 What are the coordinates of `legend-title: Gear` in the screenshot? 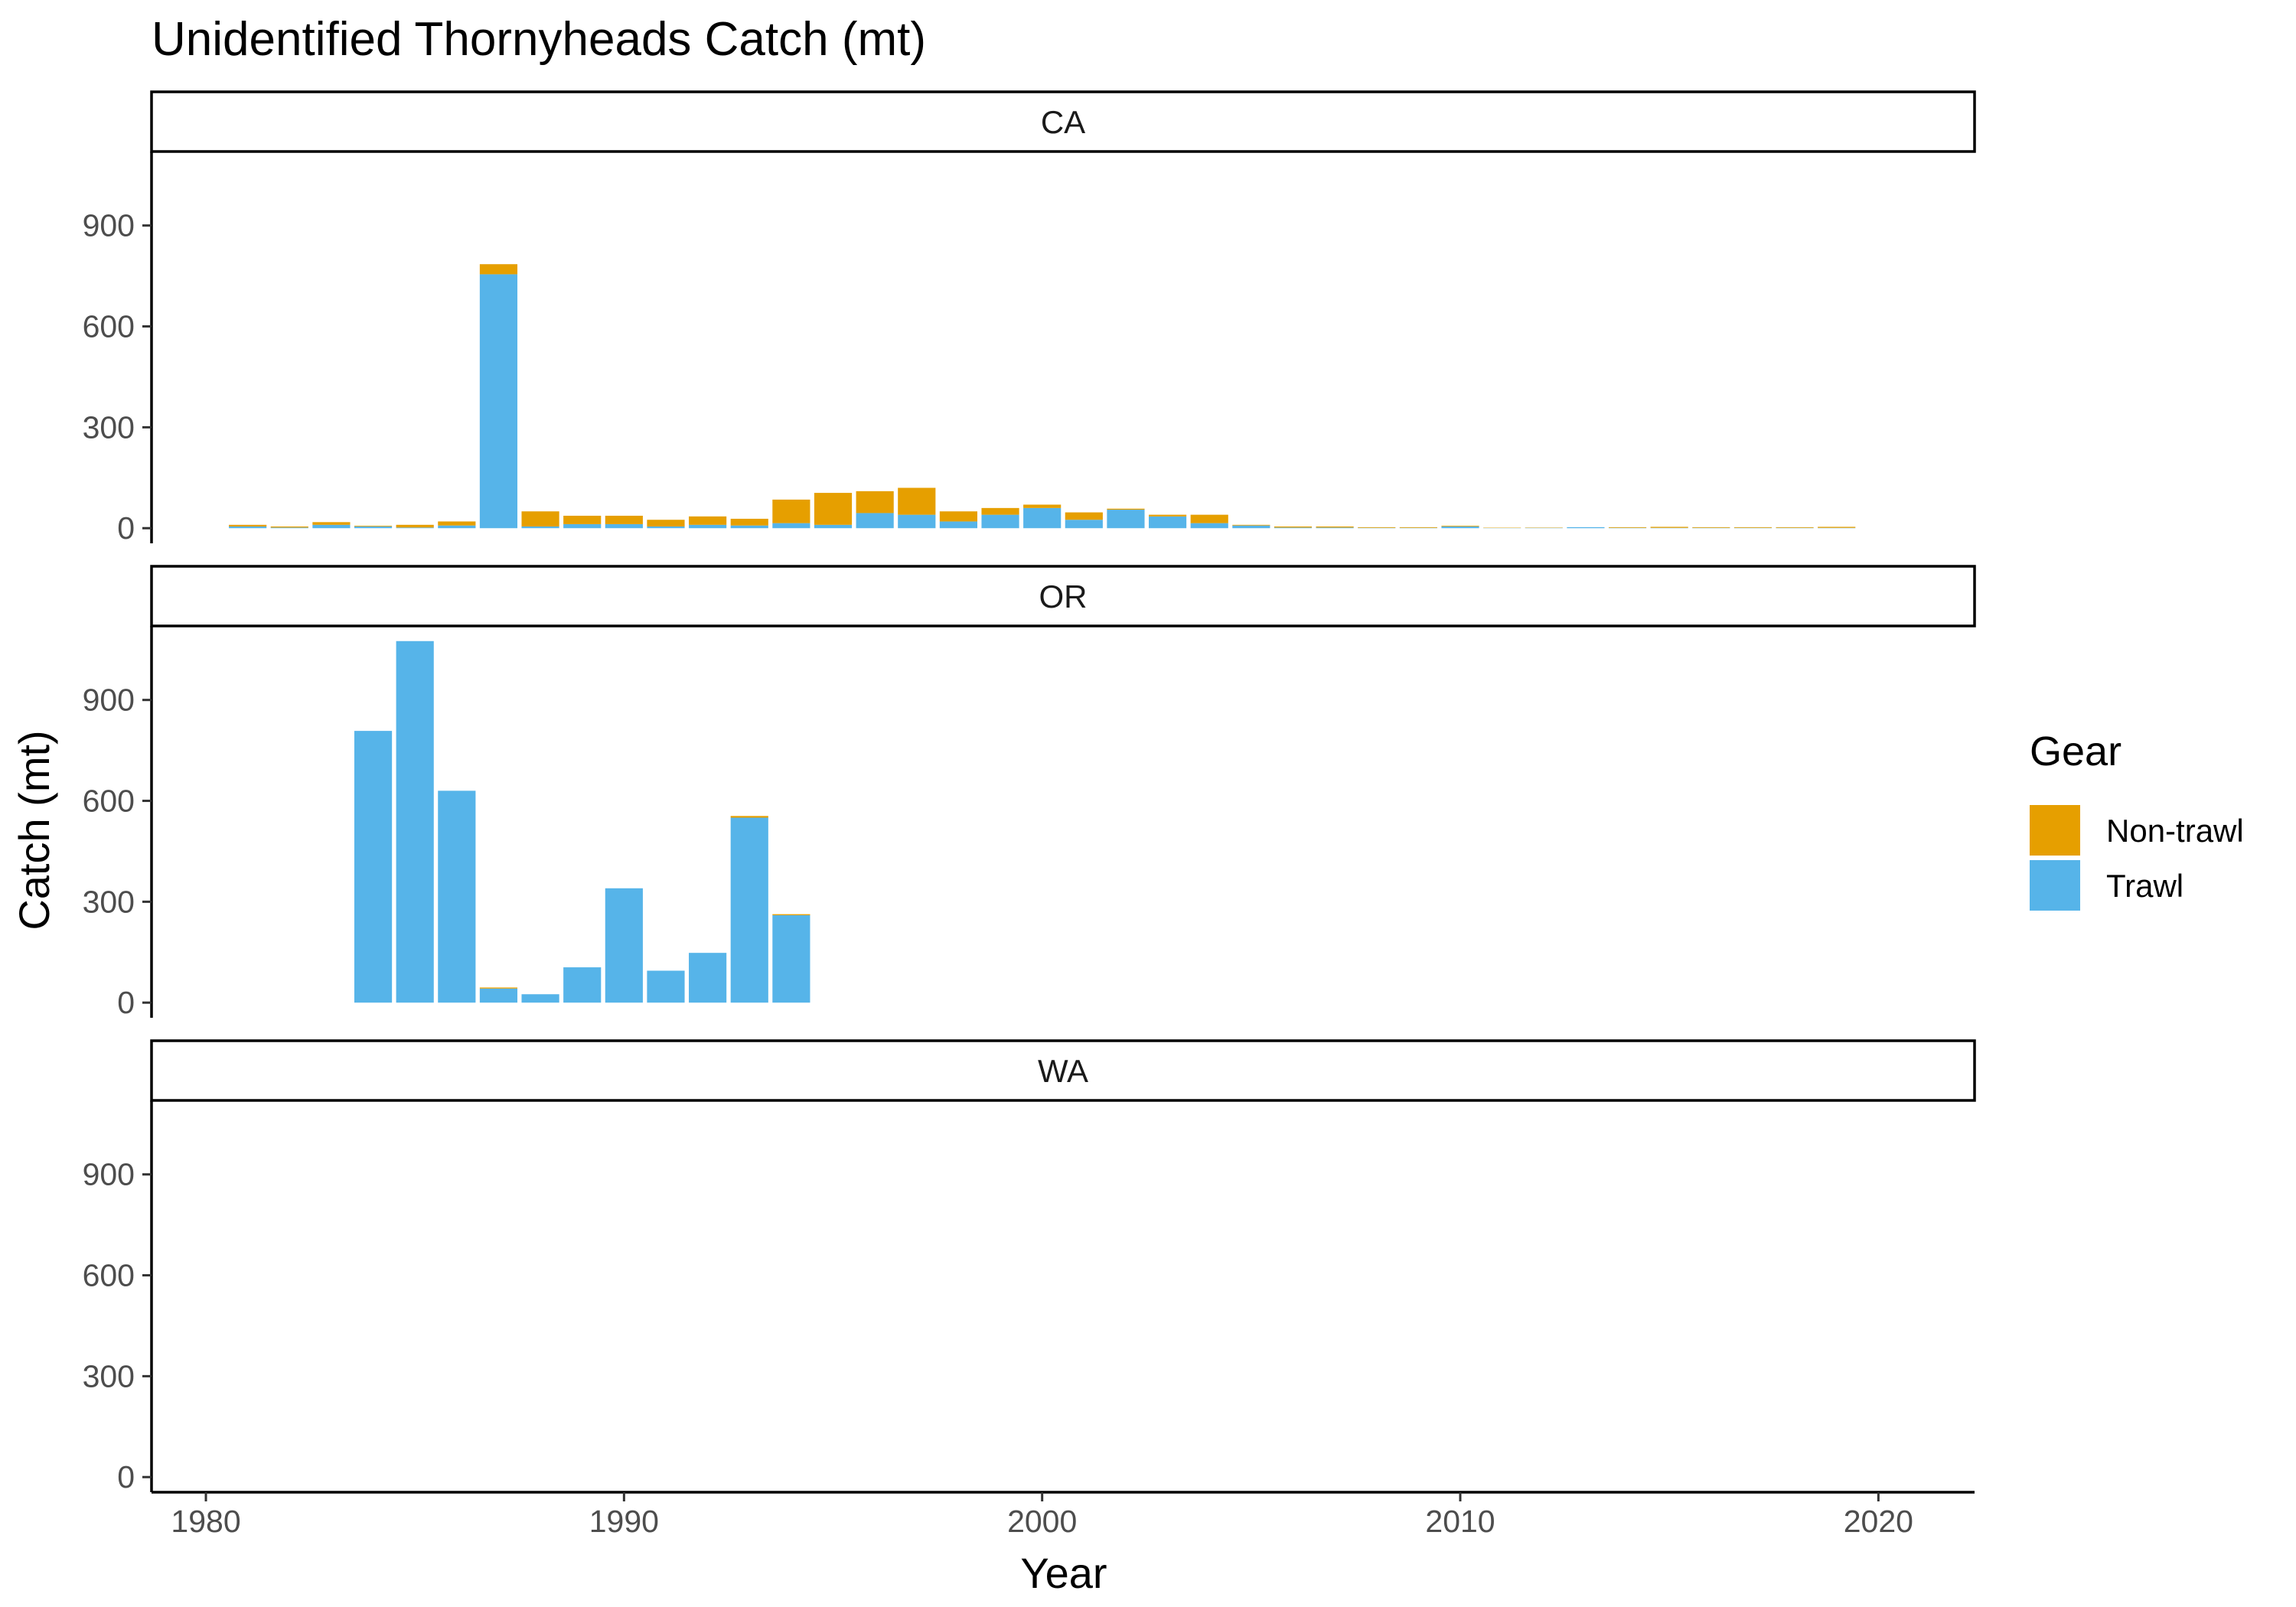 It's located at (2076, 751).